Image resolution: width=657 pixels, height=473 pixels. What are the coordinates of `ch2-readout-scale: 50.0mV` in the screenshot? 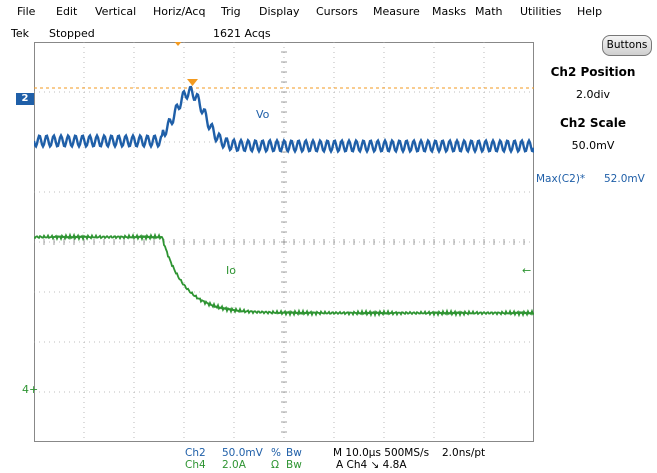 It's located at (242, 453).